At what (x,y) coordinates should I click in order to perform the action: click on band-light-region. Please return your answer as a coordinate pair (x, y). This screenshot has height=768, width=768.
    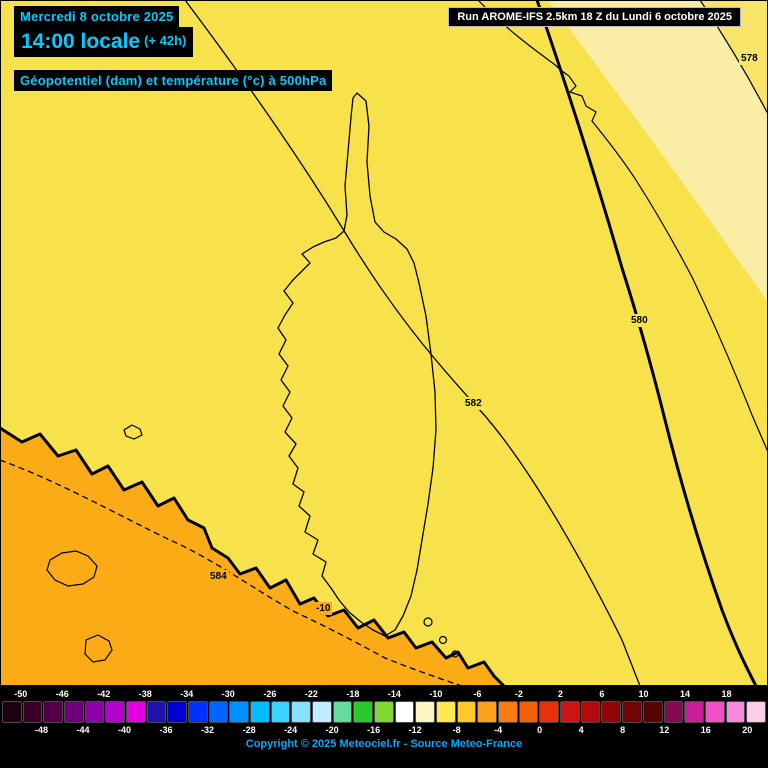
    Looking at the image, I should click on (658, 151).